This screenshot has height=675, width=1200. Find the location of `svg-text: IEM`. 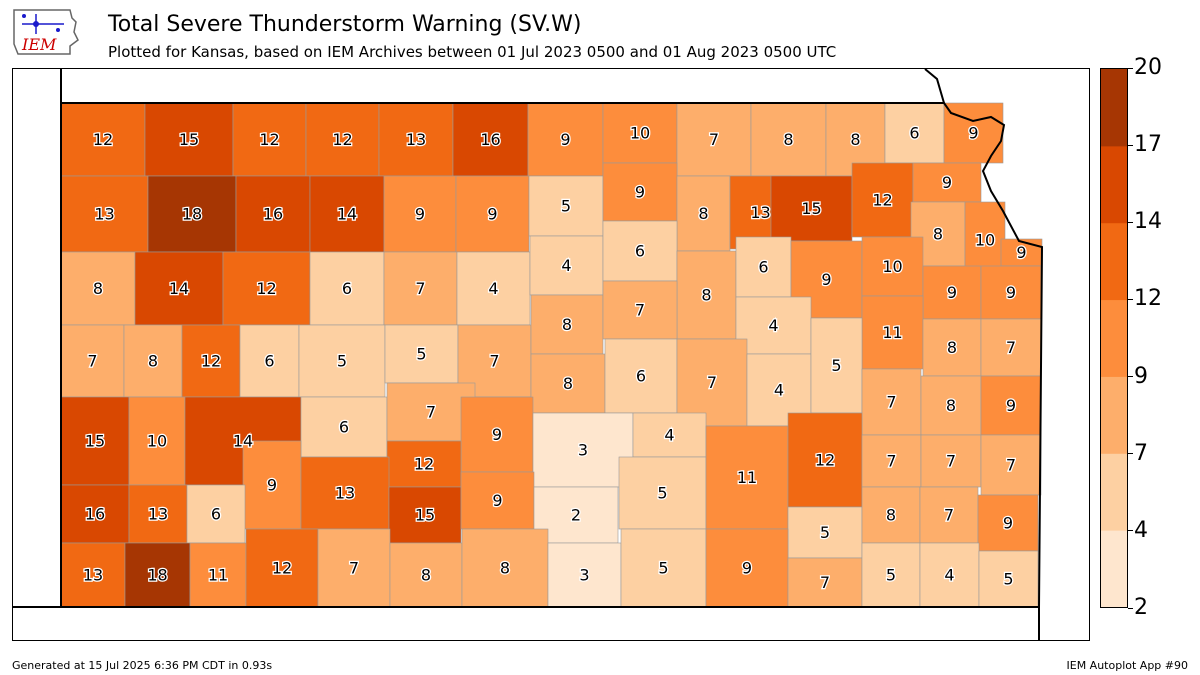

svg-text: IEM is located at coordinates (39, 44).